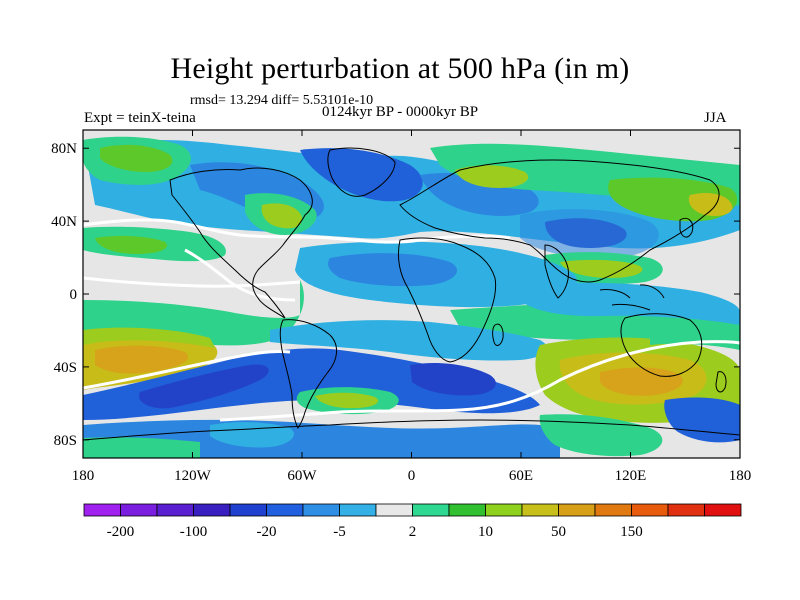  I want to click on coast-japan, so click(686, 227).